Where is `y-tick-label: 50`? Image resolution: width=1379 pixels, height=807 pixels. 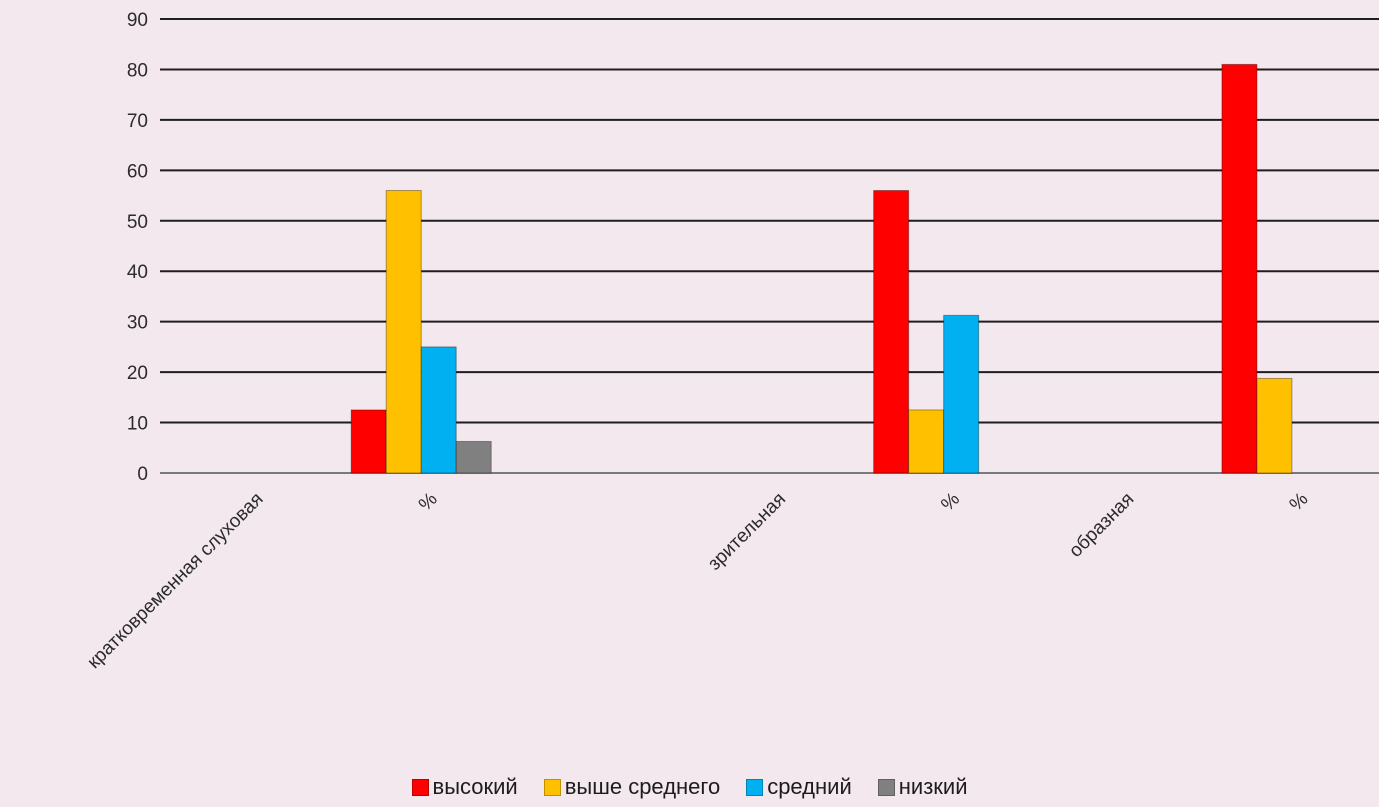
y-tick-label: 50 is located at coordinates (137, 222).